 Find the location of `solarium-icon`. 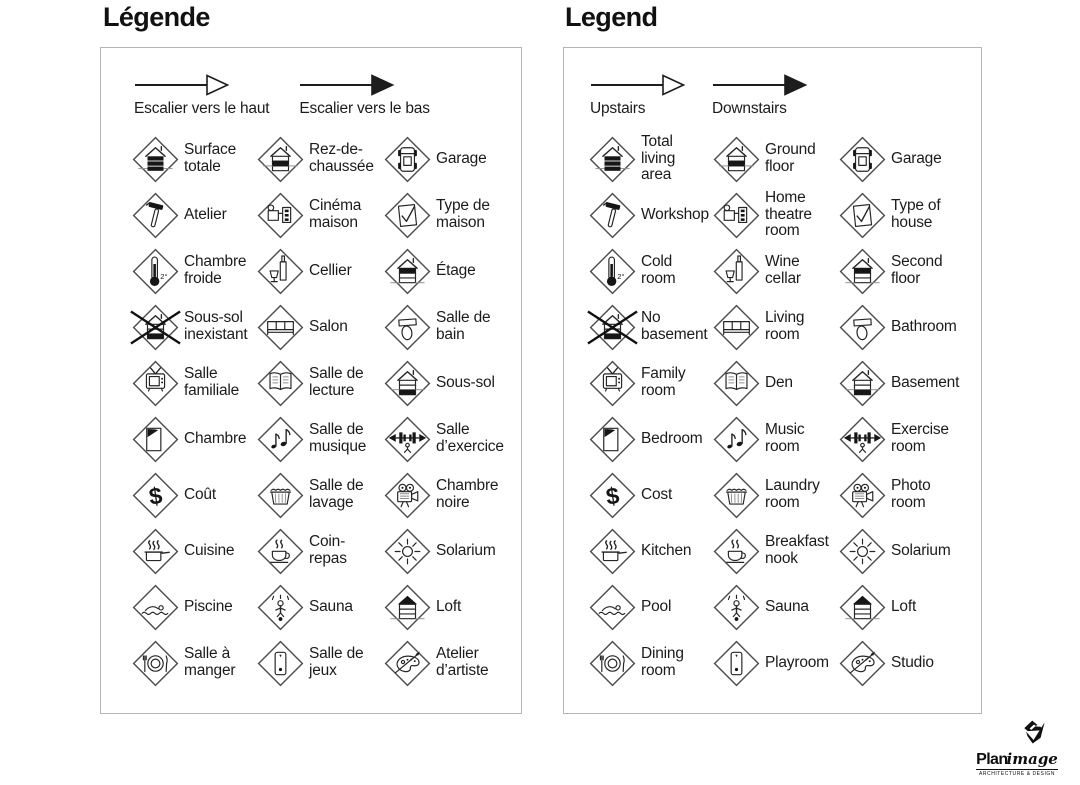

solarium-icon is located at coordinates (407, 551).